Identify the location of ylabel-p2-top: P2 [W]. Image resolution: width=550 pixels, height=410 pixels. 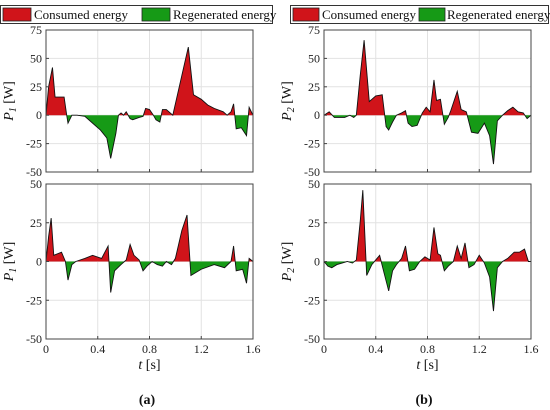
(288, 101).